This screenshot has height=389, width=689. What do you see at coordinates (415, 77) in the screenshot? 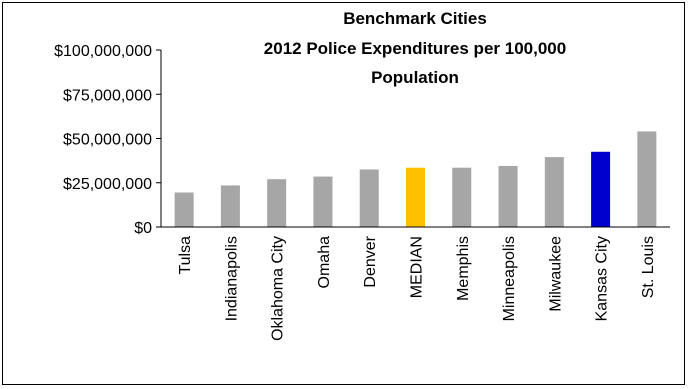
I see `chart-title-line: Population` at bounding box center [415, 77].